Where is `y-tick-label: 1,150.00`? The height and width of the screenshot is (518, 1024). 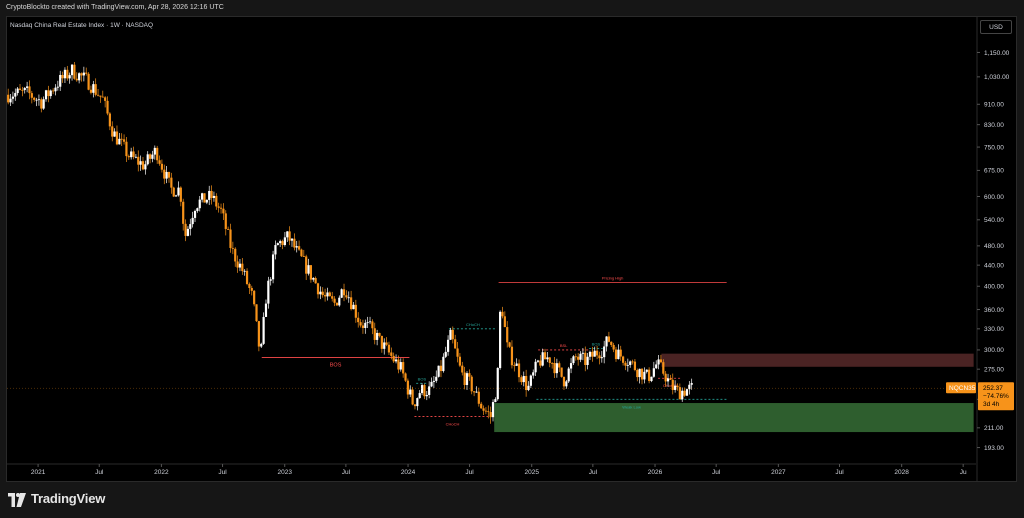 y-tick-label: 1,150.00 is located at coordinates (997, 53).